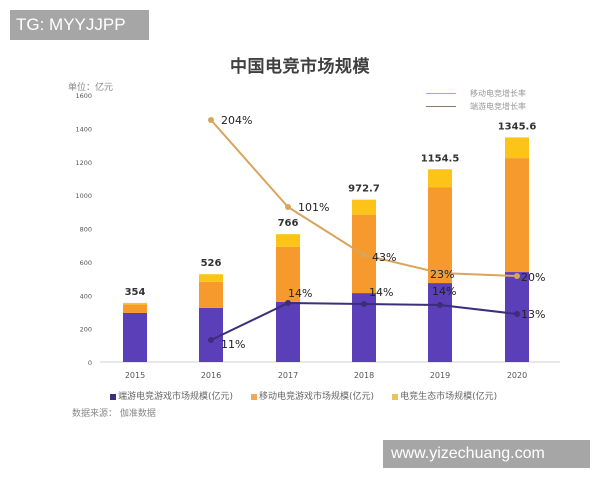  What do you see at coordinates (486, 454) in the screenshot?
I see `watermark-bottom: www.yizechuang.com` at bounding box center [486, 454].